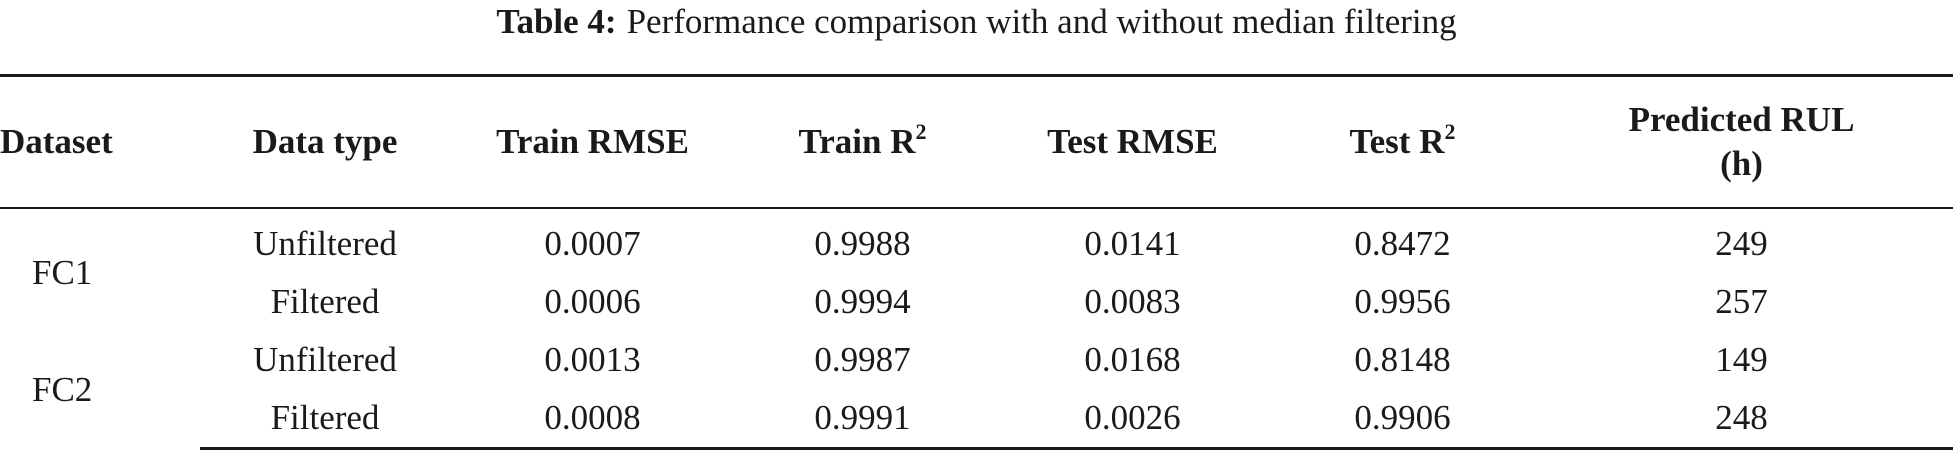  I want to click on cell-rul: 149, so click(1741, 359).